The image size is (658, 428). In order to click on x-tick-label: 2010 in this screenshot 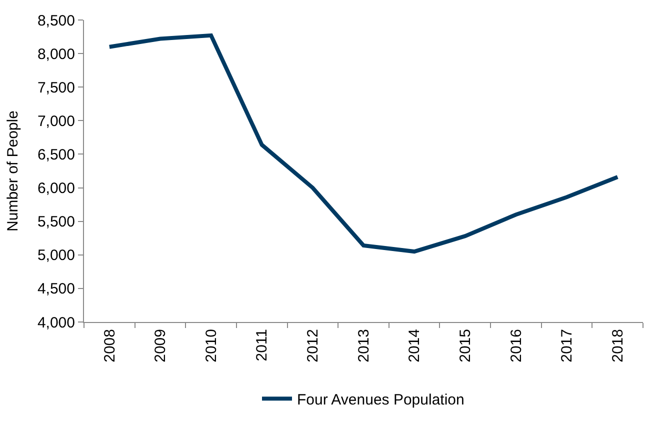, I will do `click(211, 345)`.